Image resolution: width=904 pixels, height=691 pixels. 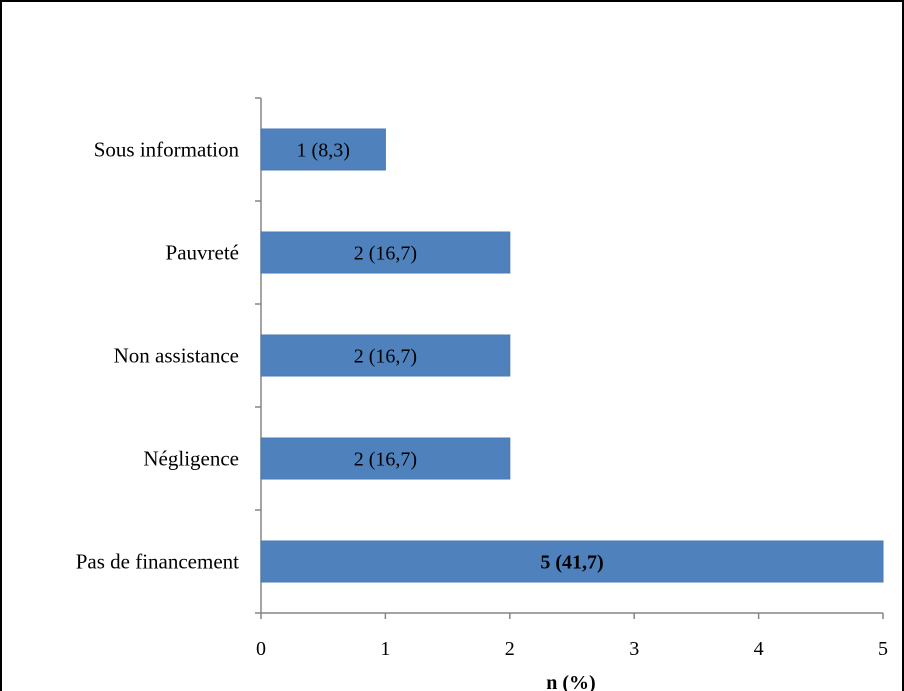 I want to click on x-tick-label: 4, so click(x=759, y=649).